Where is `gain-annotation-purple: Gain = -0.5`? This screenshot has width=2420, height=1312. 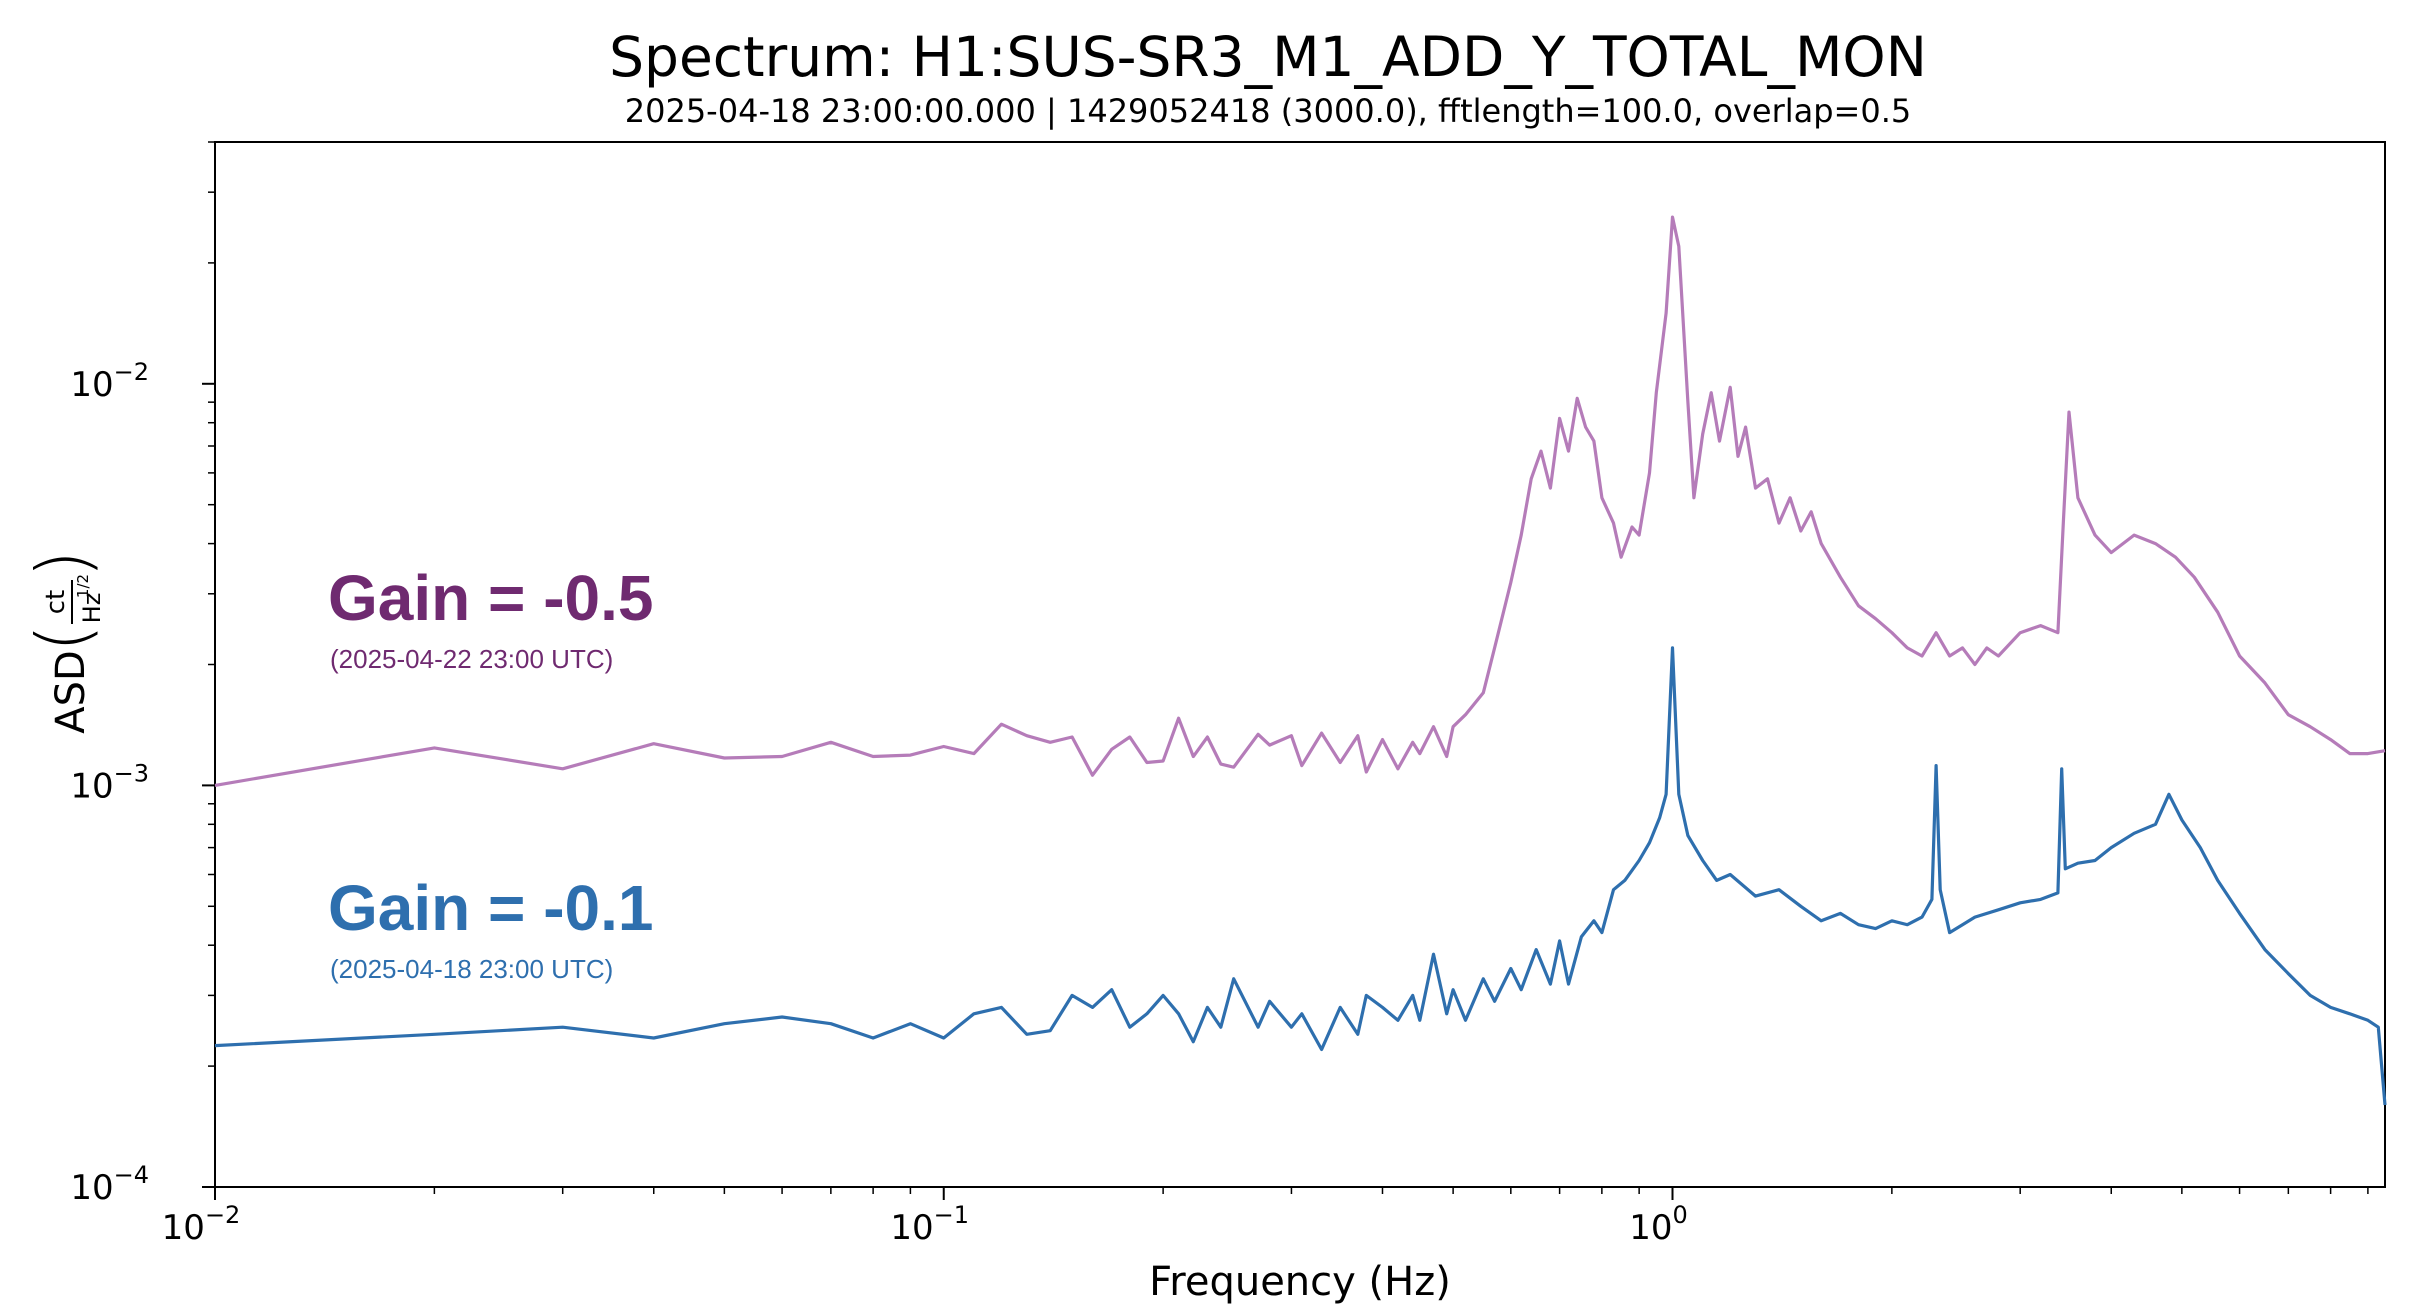
gain-annotation-purple: Gain = -0.5 is located at coordinates (490, 598).